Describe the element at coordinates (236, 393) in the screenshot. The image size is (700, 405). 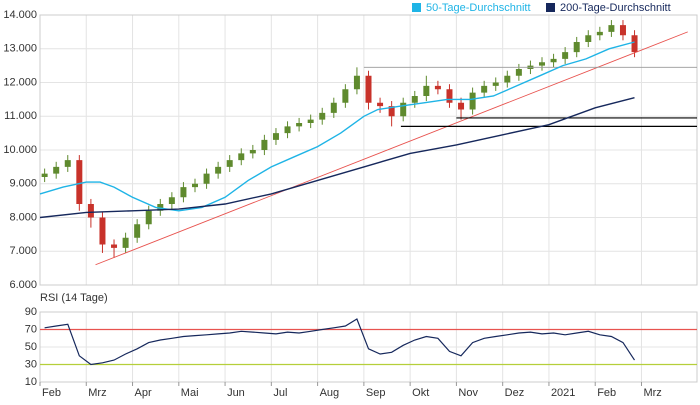
I see `x-tick-label: Jun` at that location.